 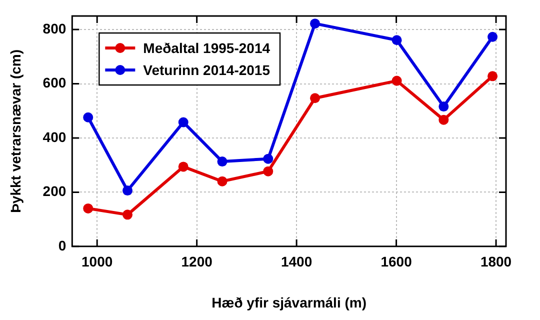 I want to click on y-tick-label: 200, so click(x=54, y=191).